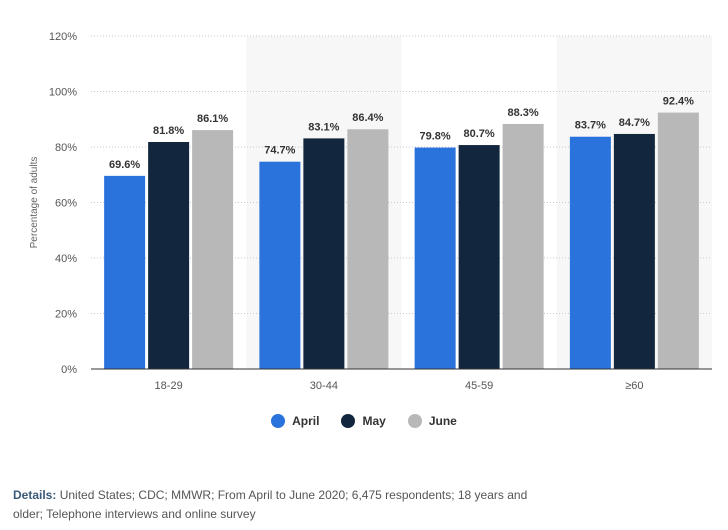 Image resolution: width=728 pixels, height=530 pixels. I want to click on data-label: 81.8%, so click(168, 131).